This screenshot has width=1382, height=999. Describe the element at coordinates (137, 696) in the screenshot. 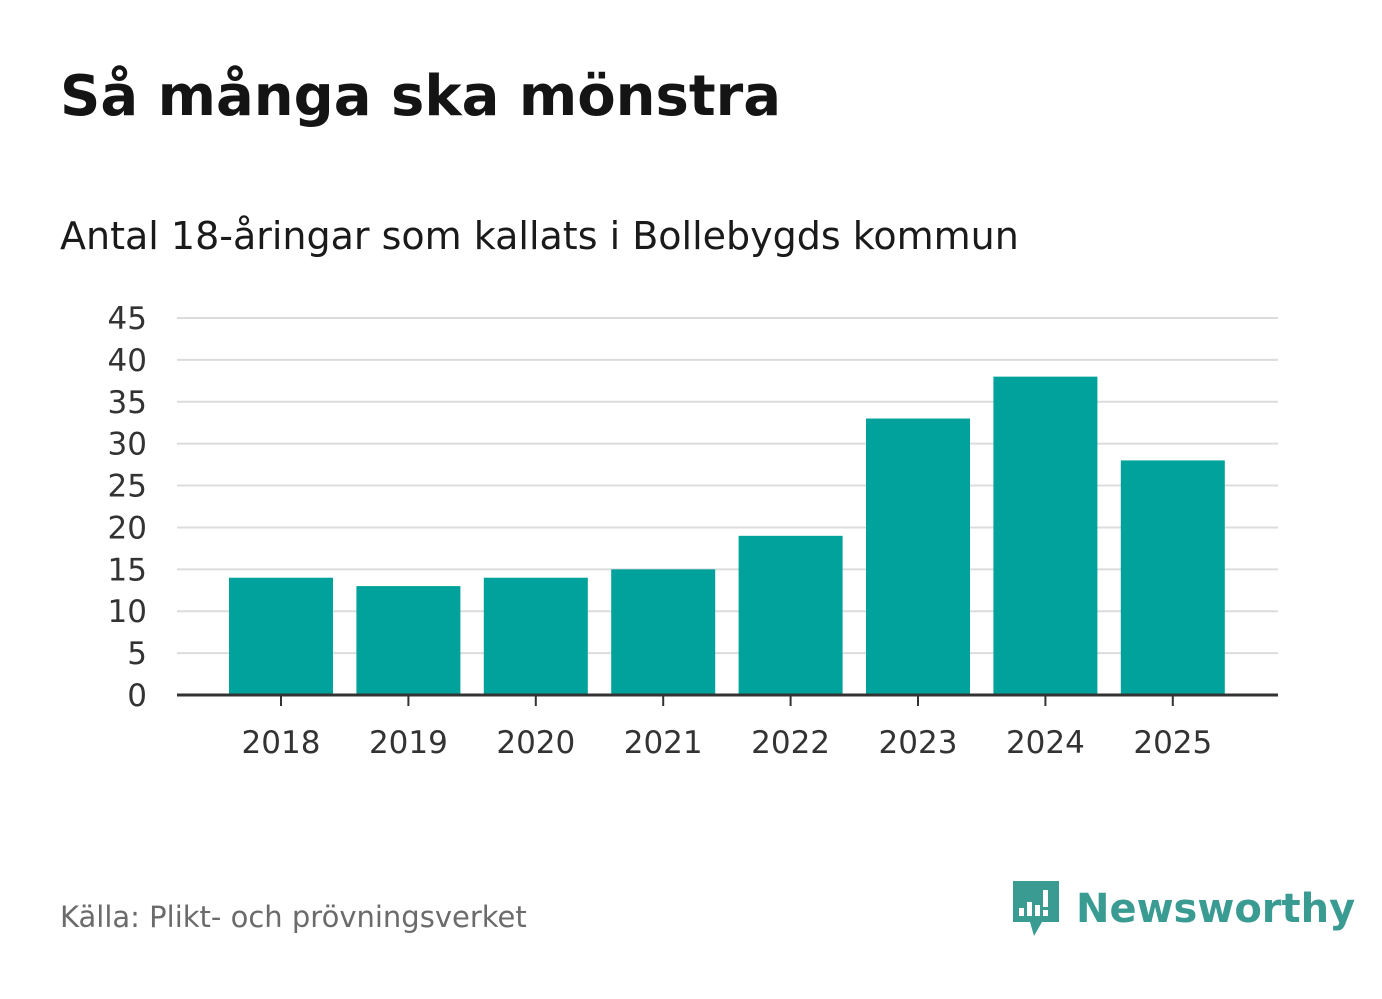

I see `y-tick-label: 0` at that location.